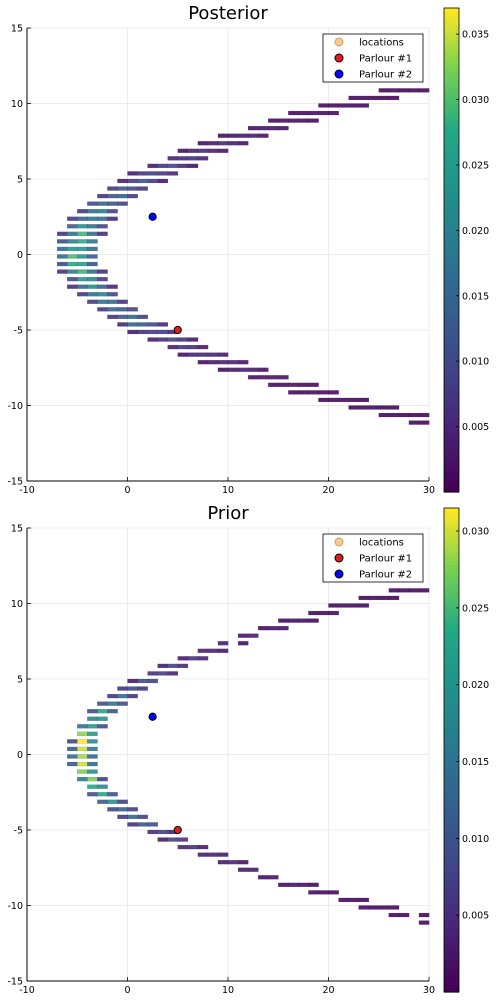  Describe the element at coordinates (20, 180) in the screenshot. I see `y-tick-label: 5` at that location.